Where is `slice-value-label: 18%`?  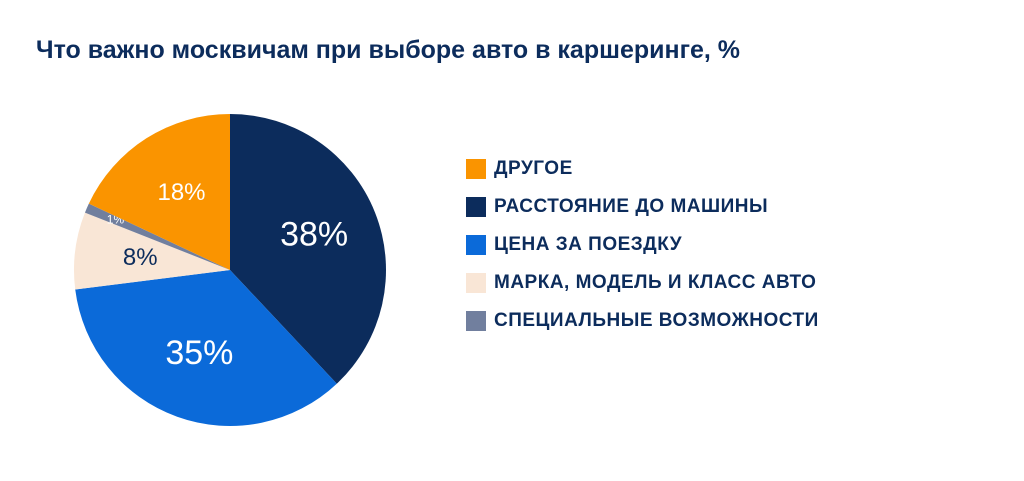
slice-value-label: 18% is located at coordinates (181, 192).